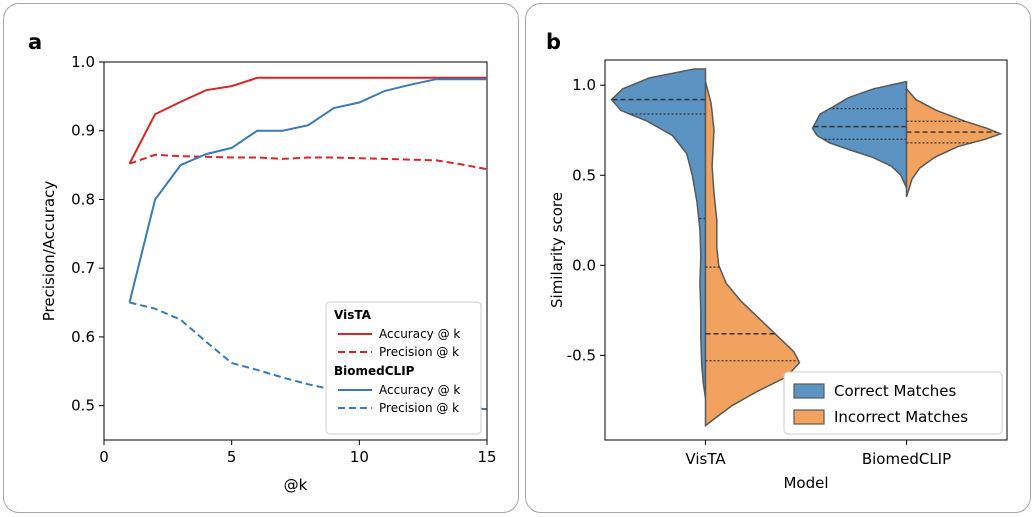 The width and height of the screenshot is (1034, 517). Describe the element at coordinates (901, 417) in the screenshot. I see `legend-entry-label: Incorrect Matches` at that location.